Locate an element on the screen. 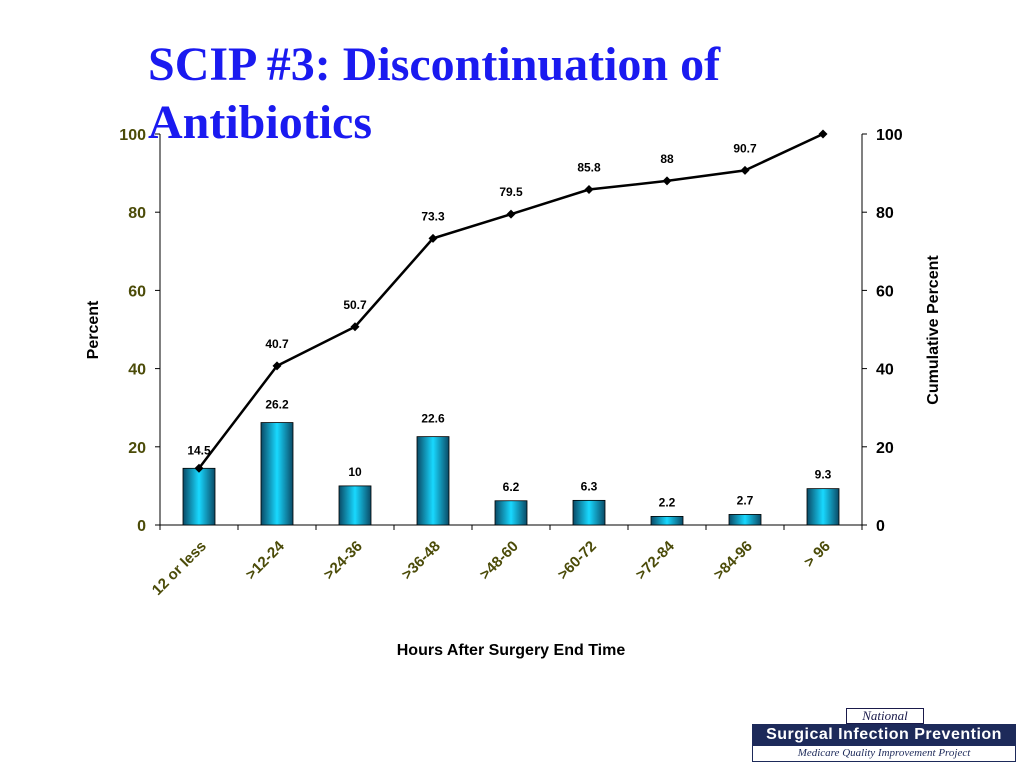 The width and height of the screenshot is (1024, 768). line-value-label: 85.8 is located at coordinates (589, 168).